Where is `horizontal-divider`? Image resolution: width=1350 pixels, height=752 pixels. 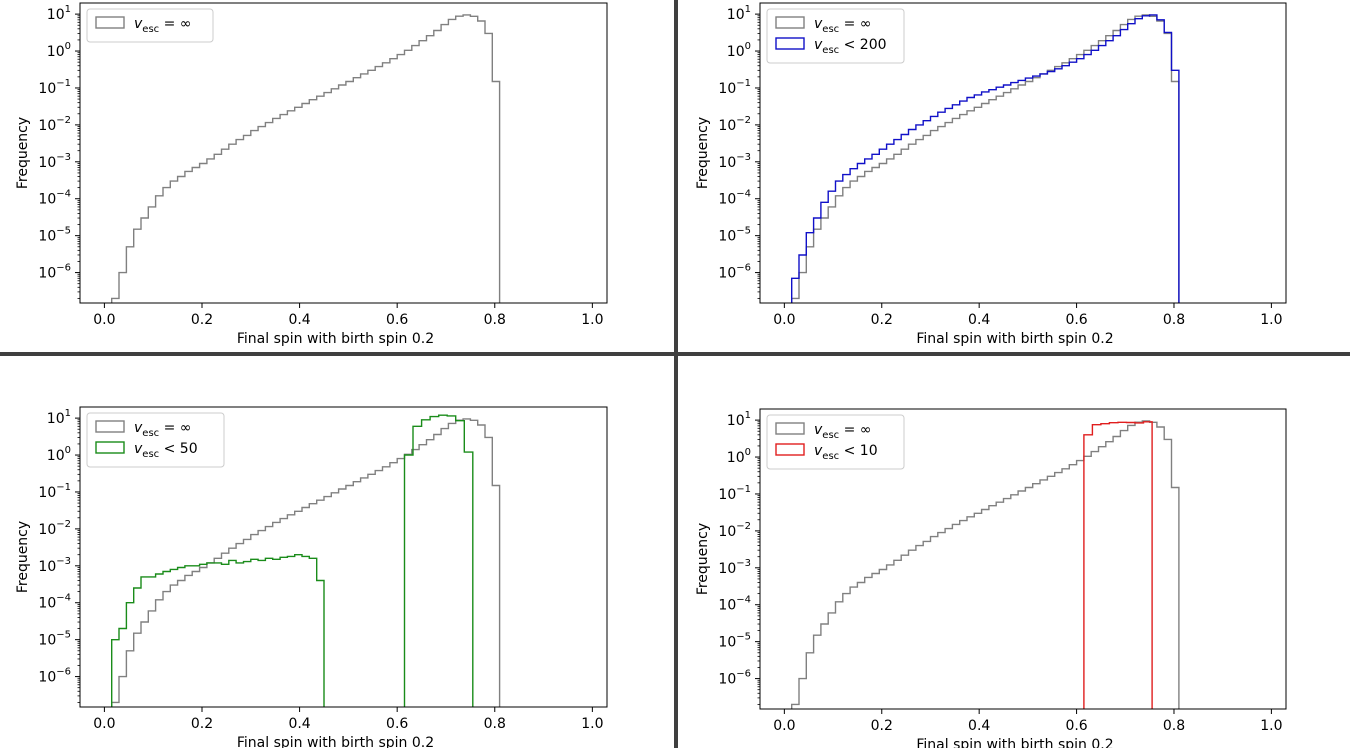 horizontal-divider is located at coordinates (675, 354).